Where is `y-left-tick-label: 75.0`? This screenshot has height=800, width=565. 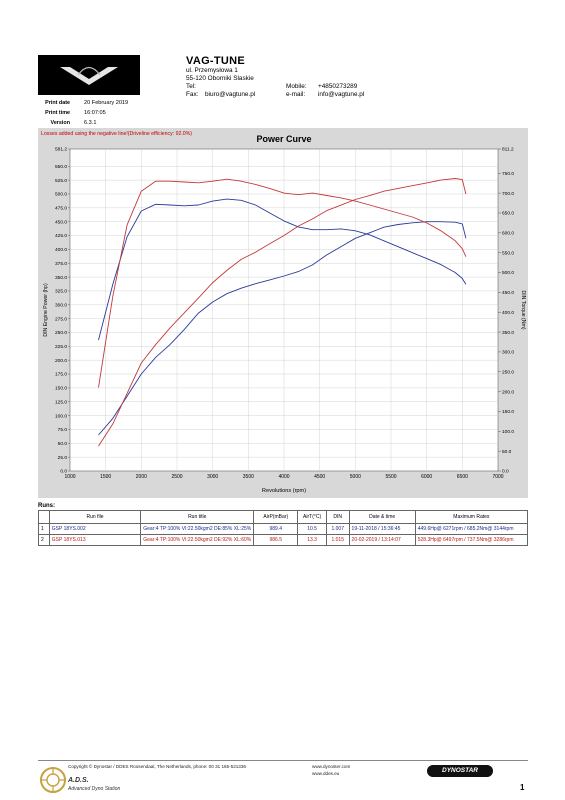
y-left-tick-label: 75.0 is located at coordinates (63, 430).